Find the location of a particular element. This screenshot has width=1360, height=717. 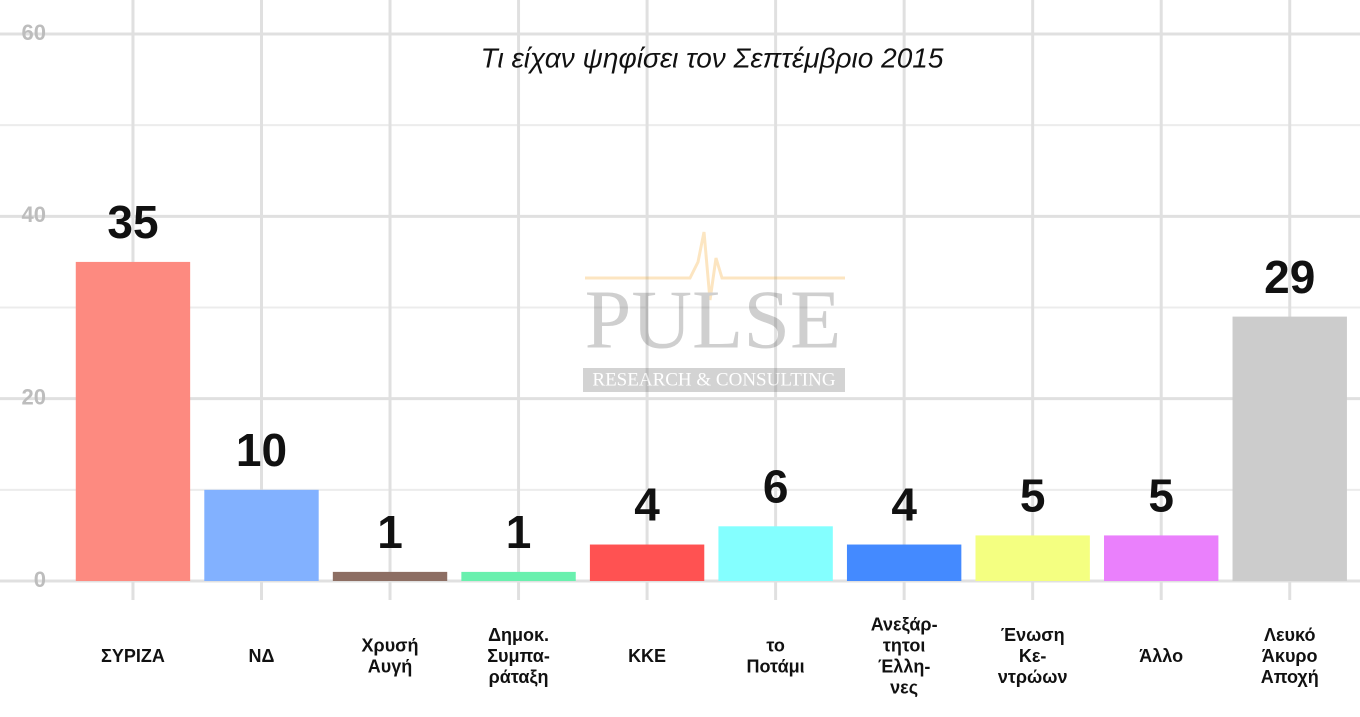

x-tick-label: Χρυσή Αυγή is located at coordinates (390, 655).